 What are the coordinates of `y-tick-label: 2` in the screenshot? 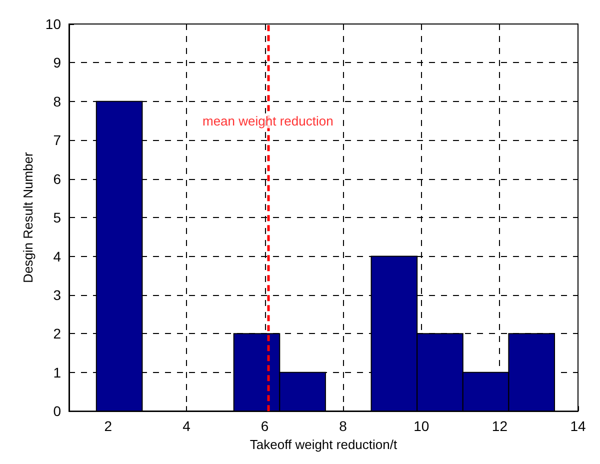 It's located at (57, 334).